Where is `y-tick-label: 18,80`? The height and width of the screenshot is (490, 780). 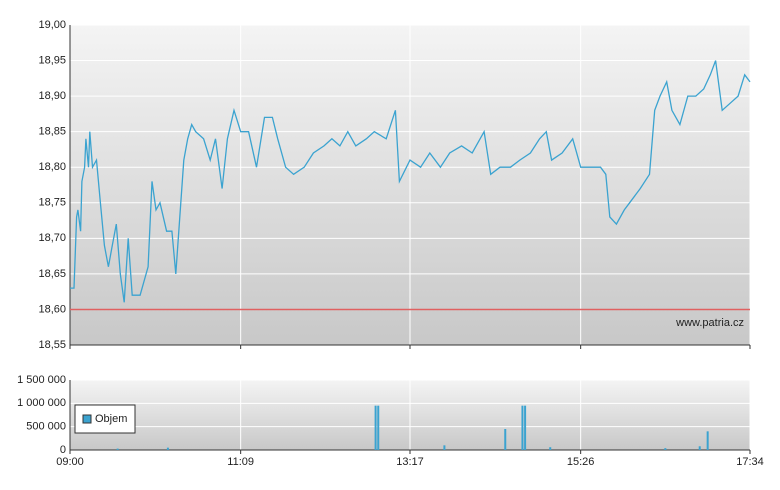
y-tick-label: 18,80 is located at coordinates (52, 167).